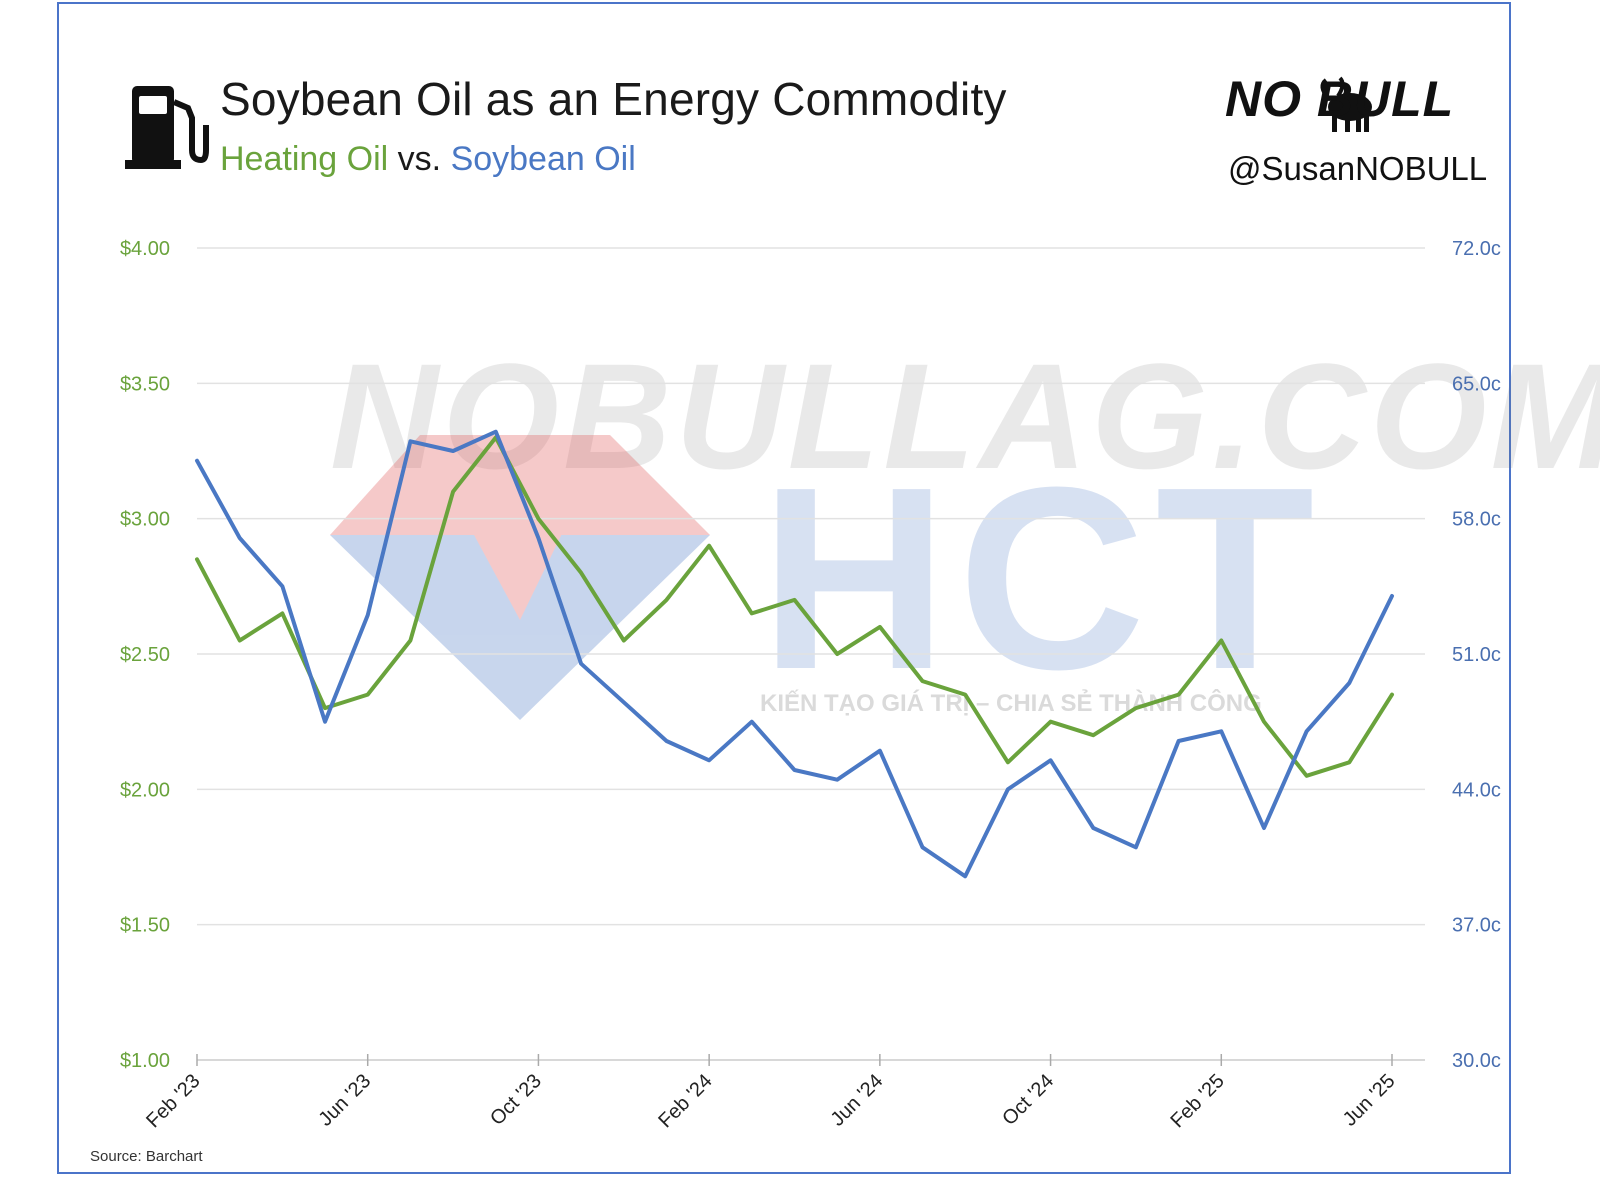 The width and height of the screenshot is (1600, 1200). Describe the element at coordinates (145, 926) in the screenshot. I see `y-left-tick-label: $1.50` at that location.